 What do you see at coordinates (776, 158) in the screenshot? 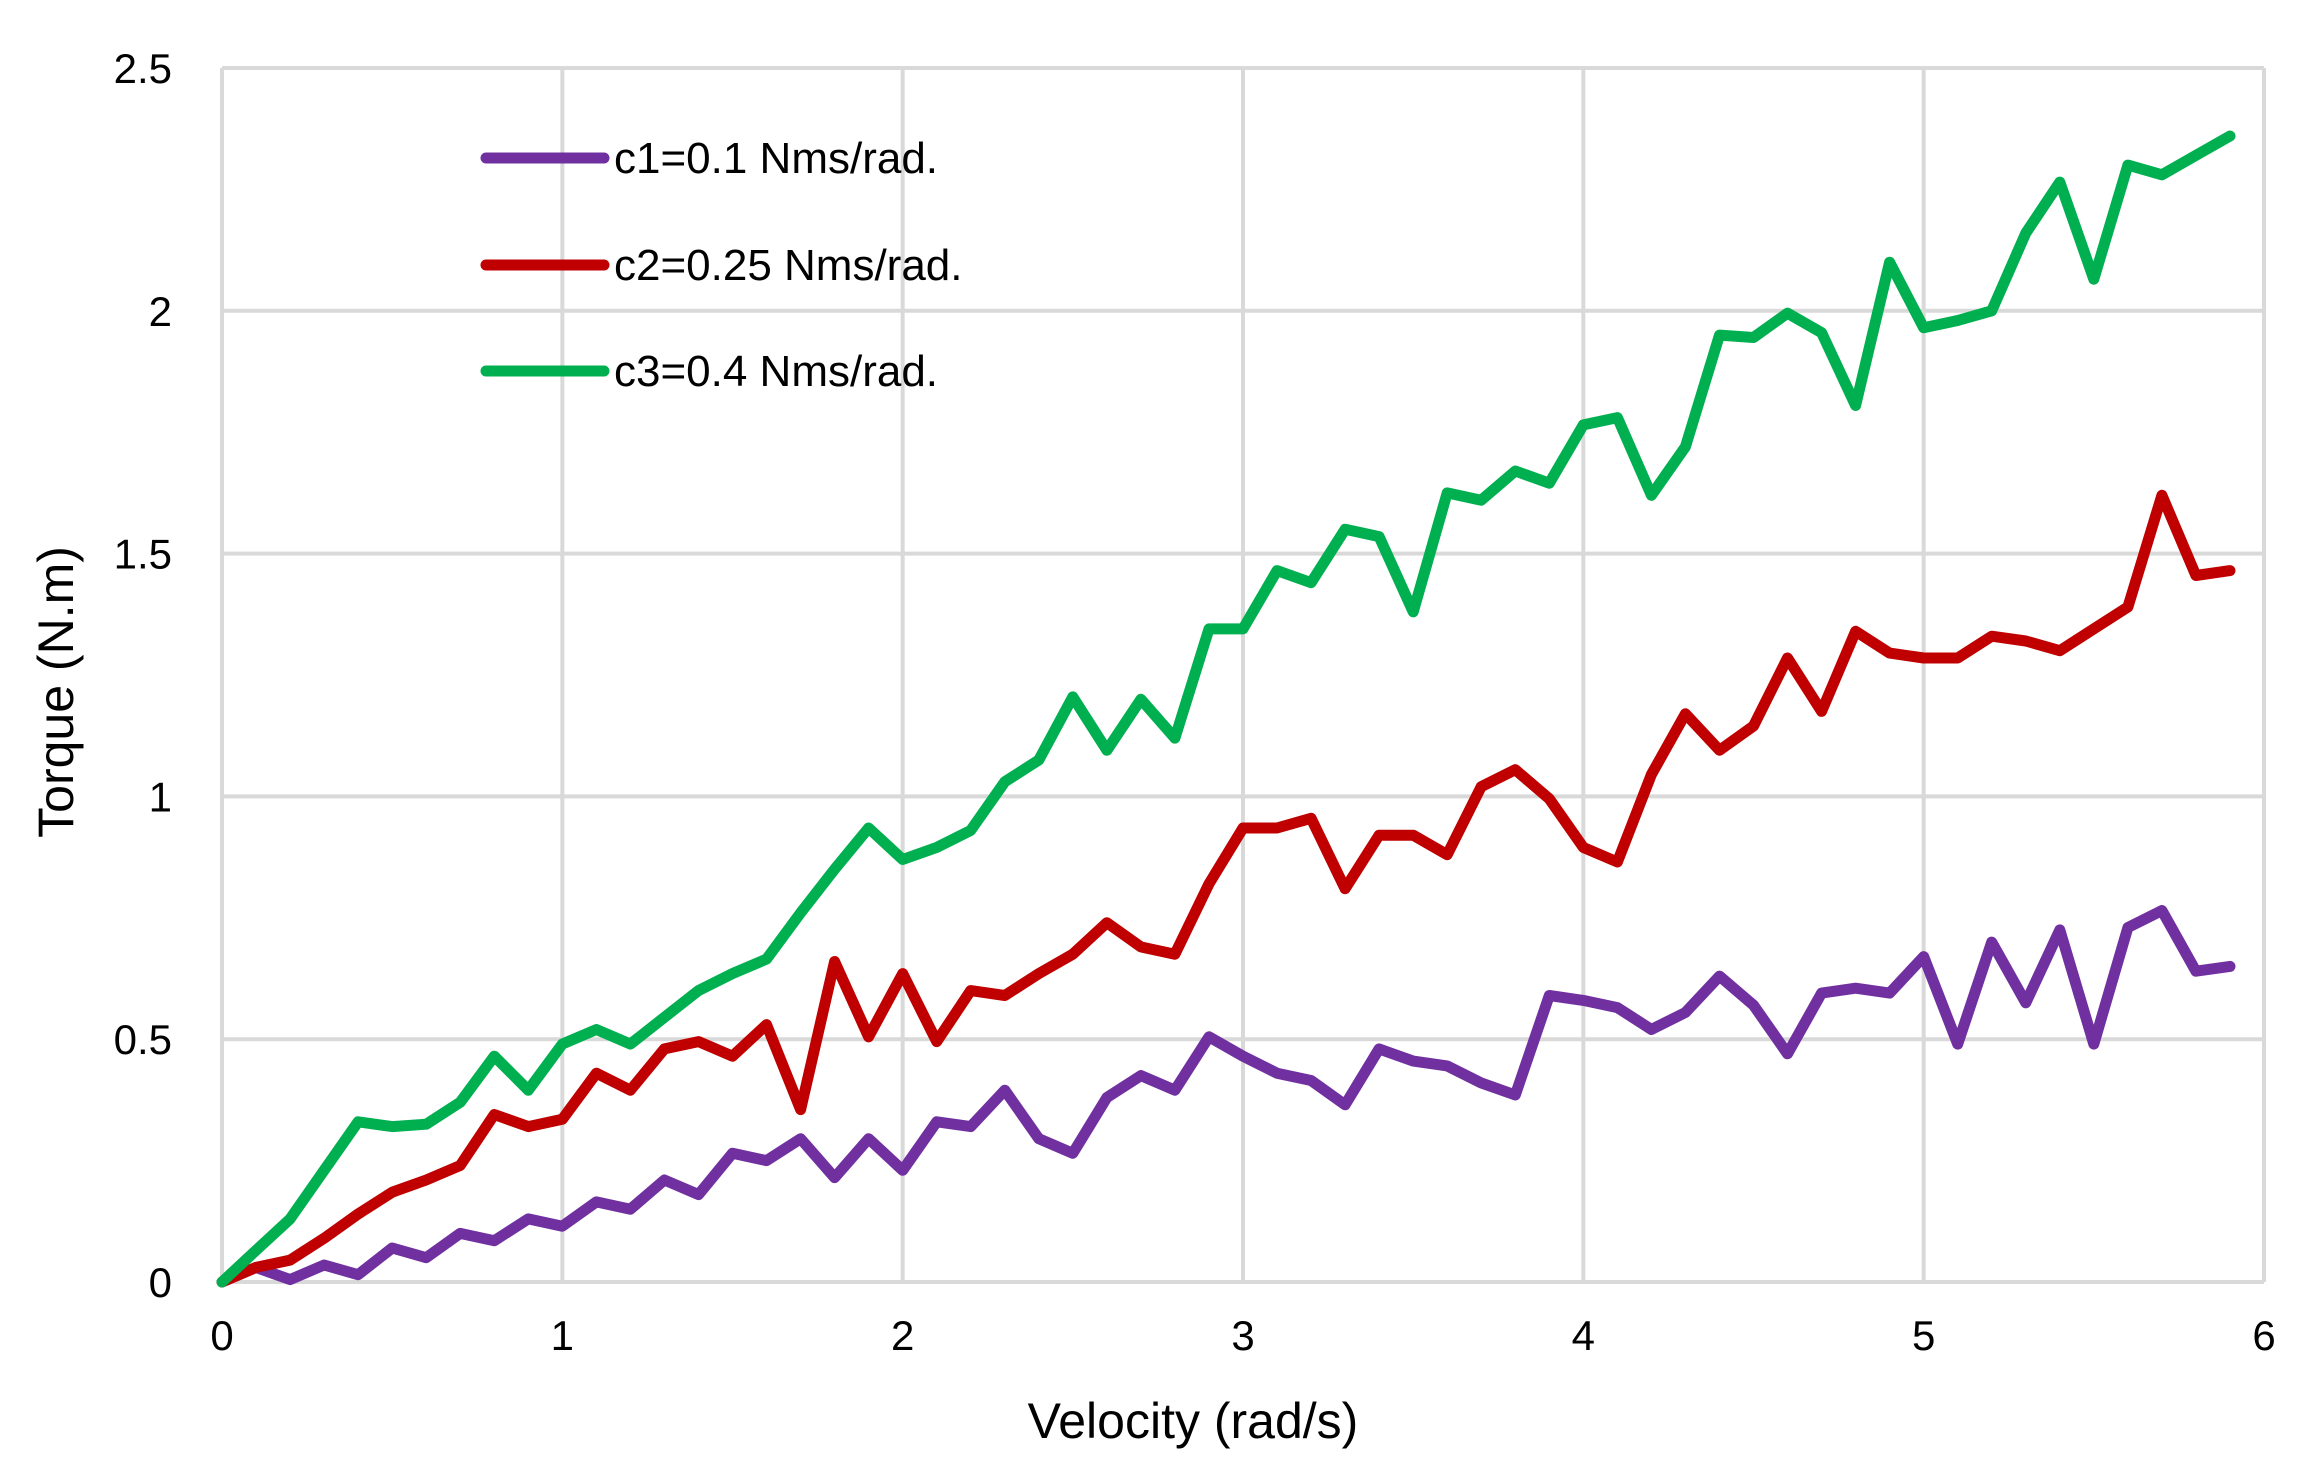
I see `legend-label-c1: c1=0.1 Nms/rad.` at bounding box center [776, 158].